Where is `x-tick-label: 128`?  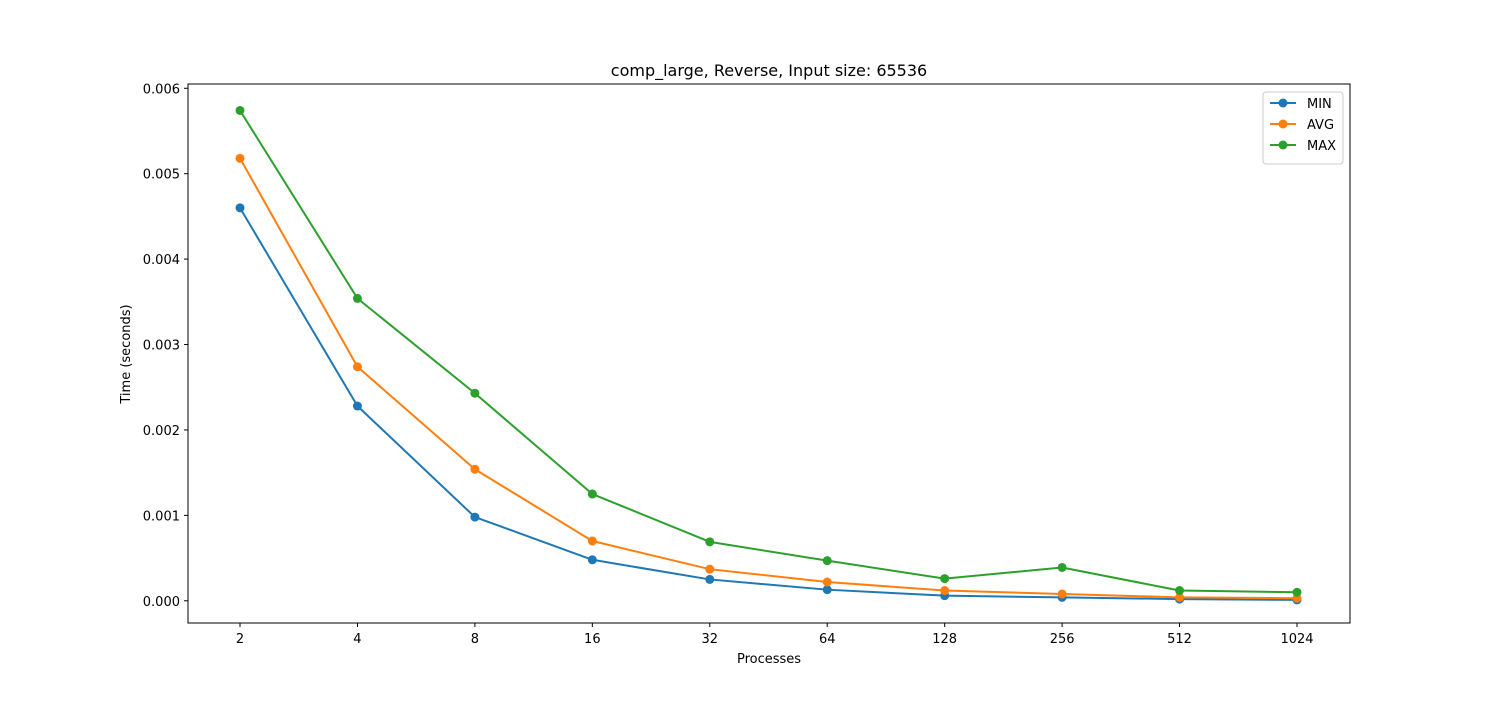
x-tick-label: 128 is located at coordinates (944, 639).